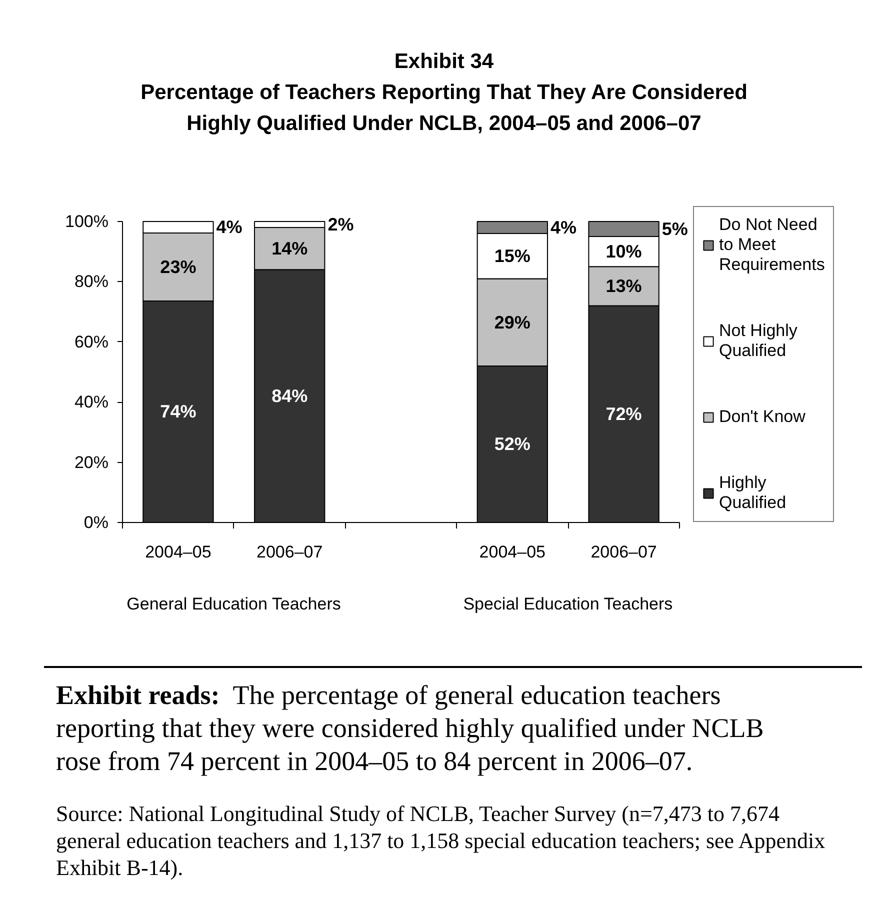 This screenshot has width=870, height=898. I want to click on y-tick-label: 0%, so click(96, 522).